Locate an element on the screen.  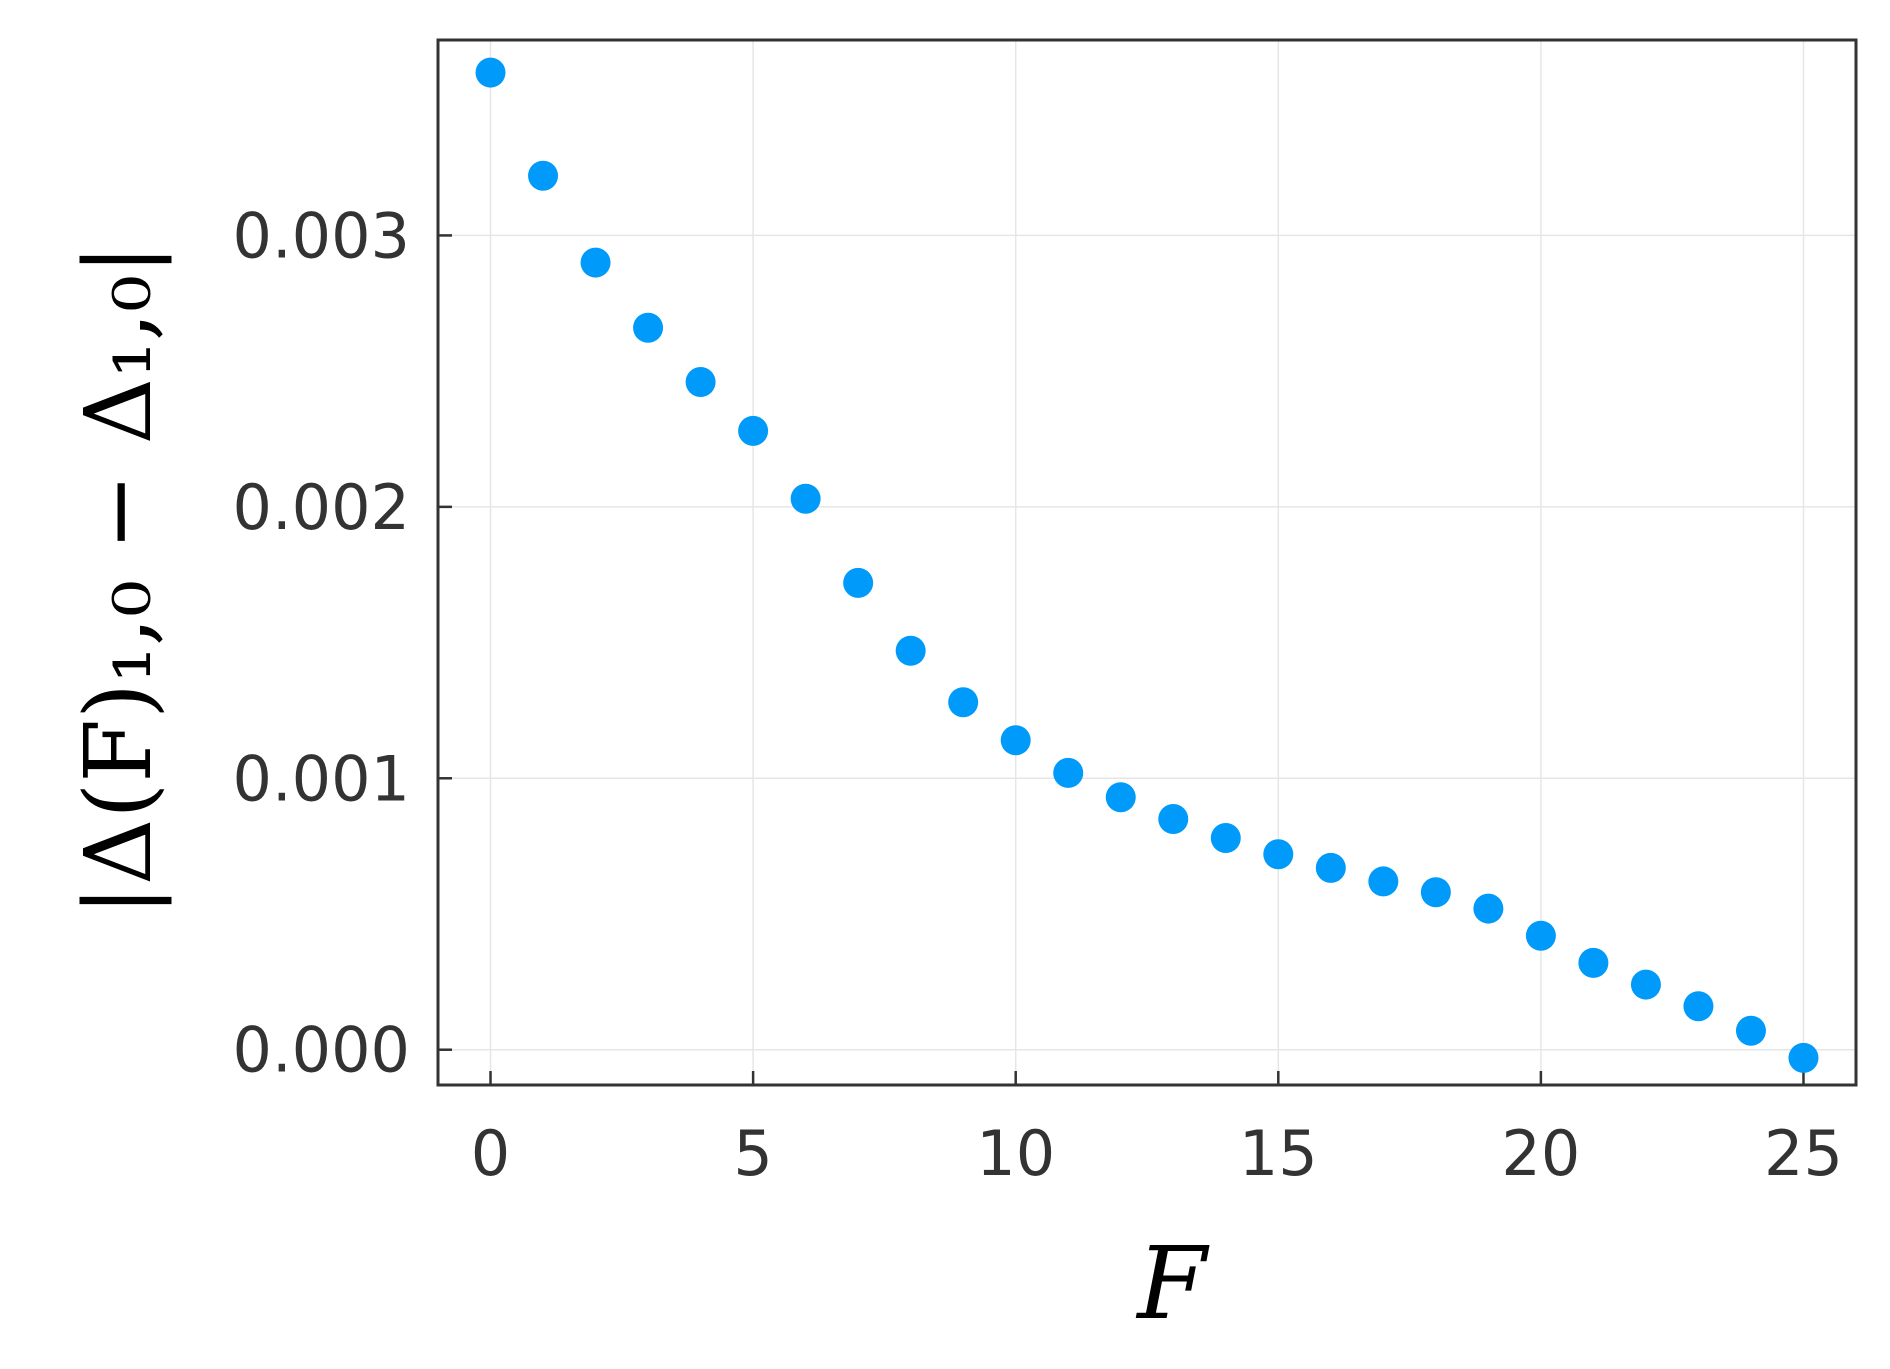
x-tick-label: 0 is located at coordinates (490, 1153).